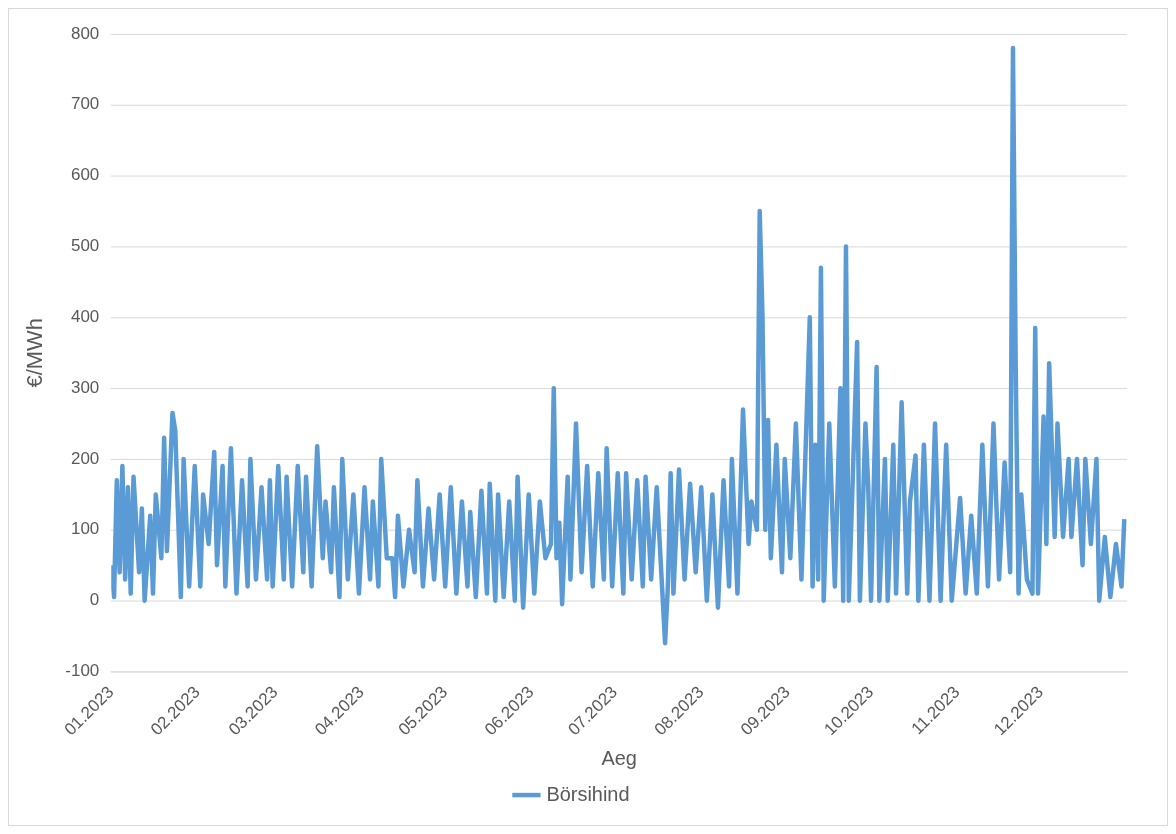 The width and height of the screenshot is (1176, 834). What do you see at coordinates (82, 671) in the screenshot?
I see `y-tick-label: -100` at bounding box center [82, 671].